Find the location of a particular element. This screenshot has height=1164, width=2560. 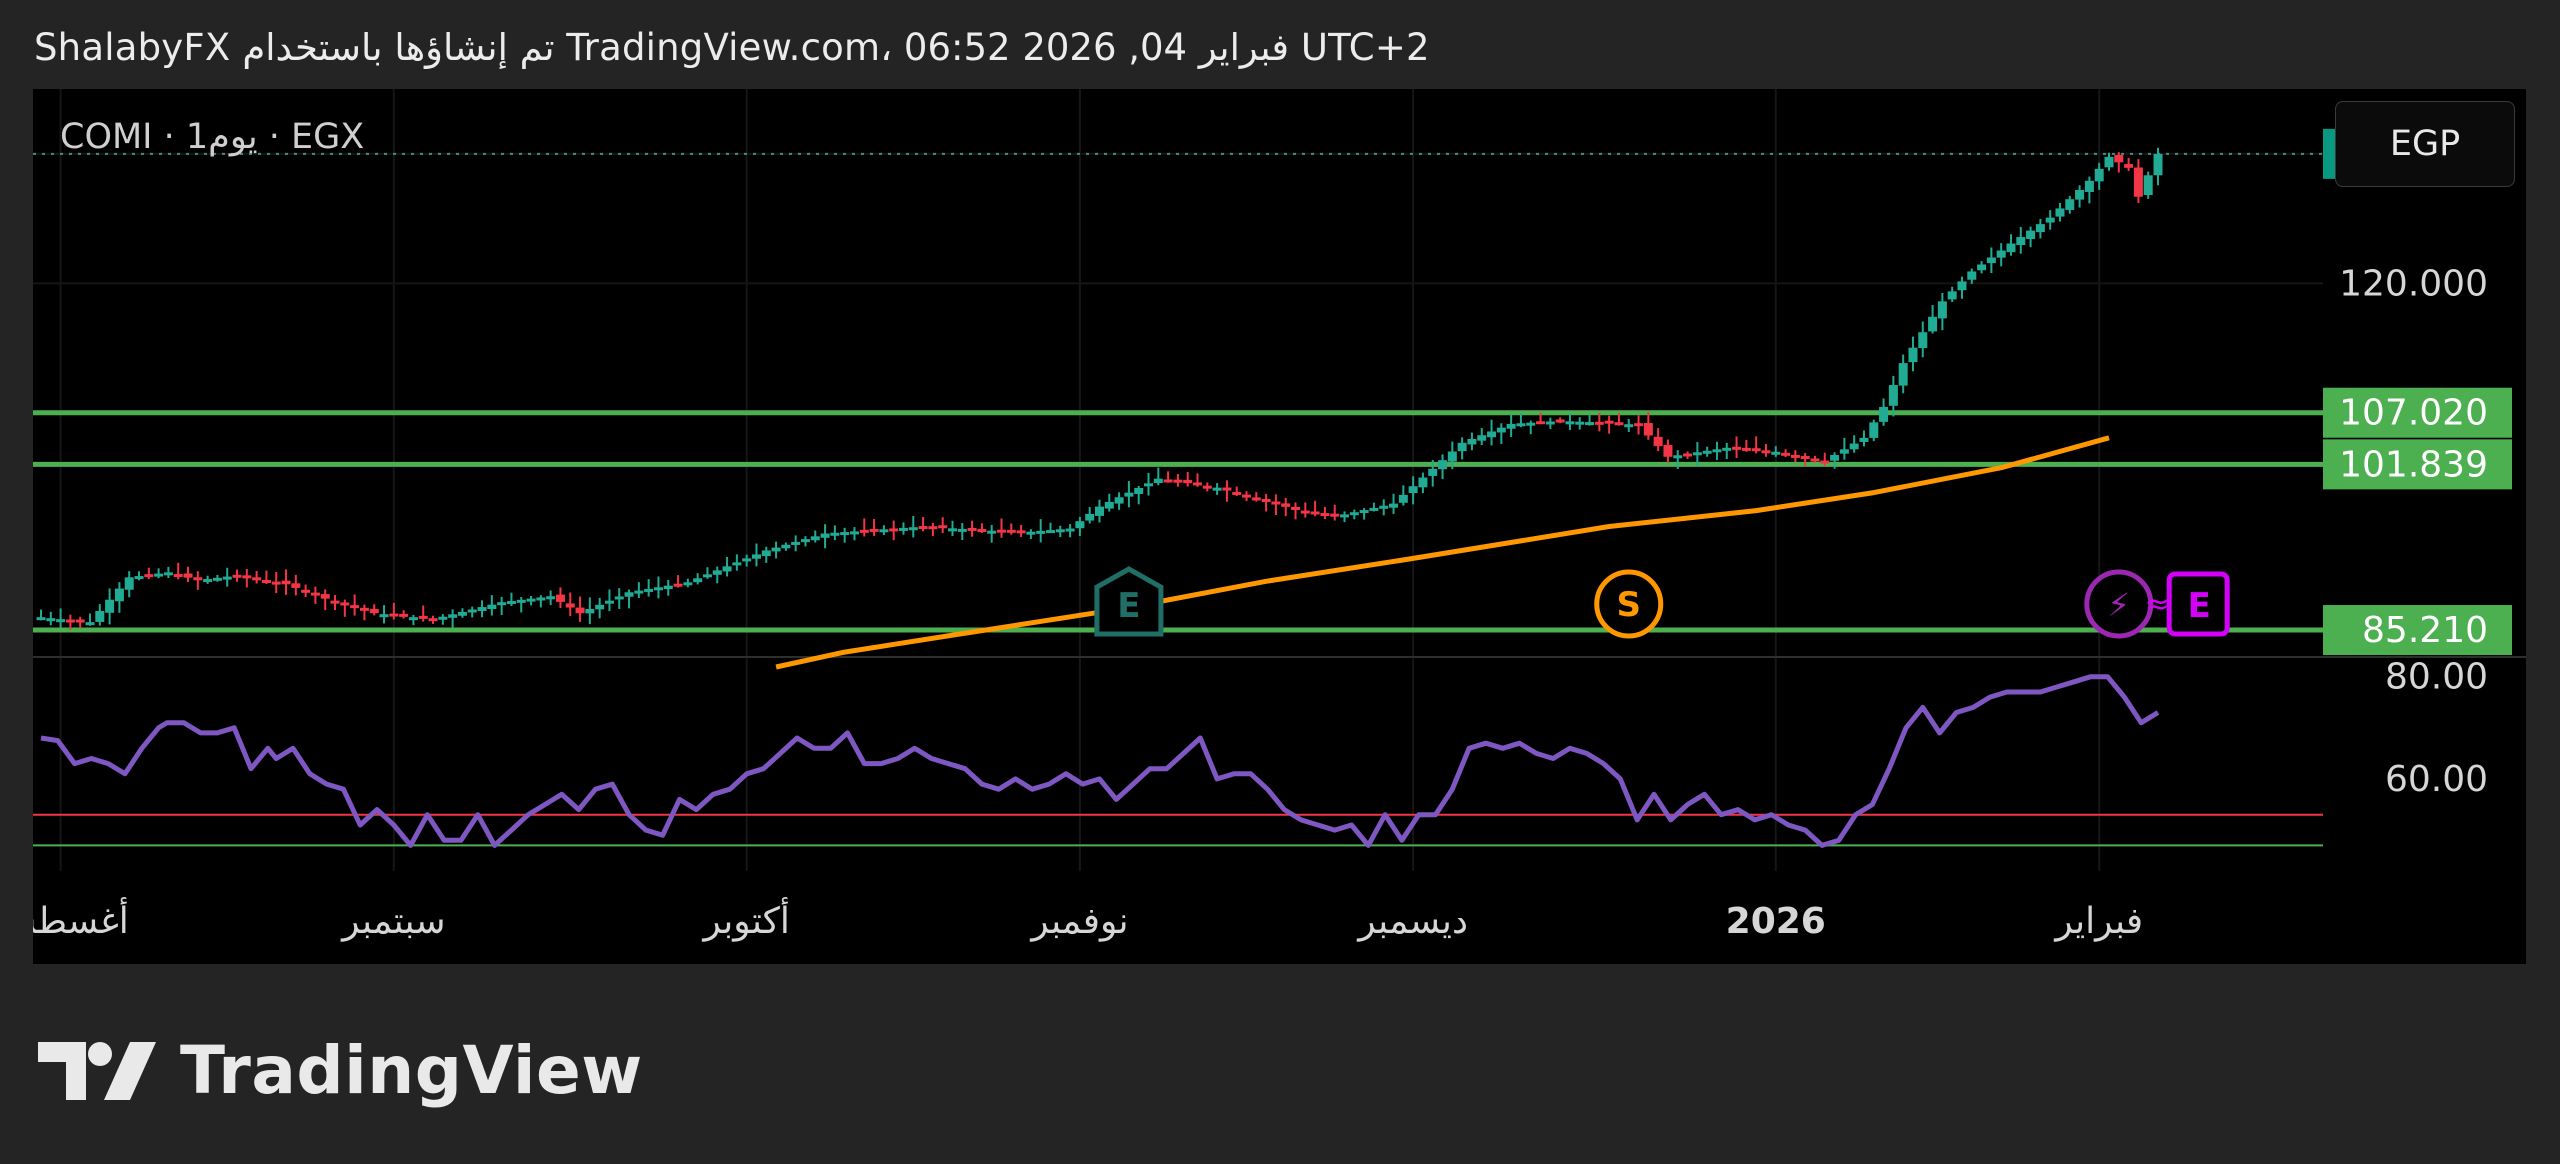

news-badge-label: E is located at coordinates (2199, 606).